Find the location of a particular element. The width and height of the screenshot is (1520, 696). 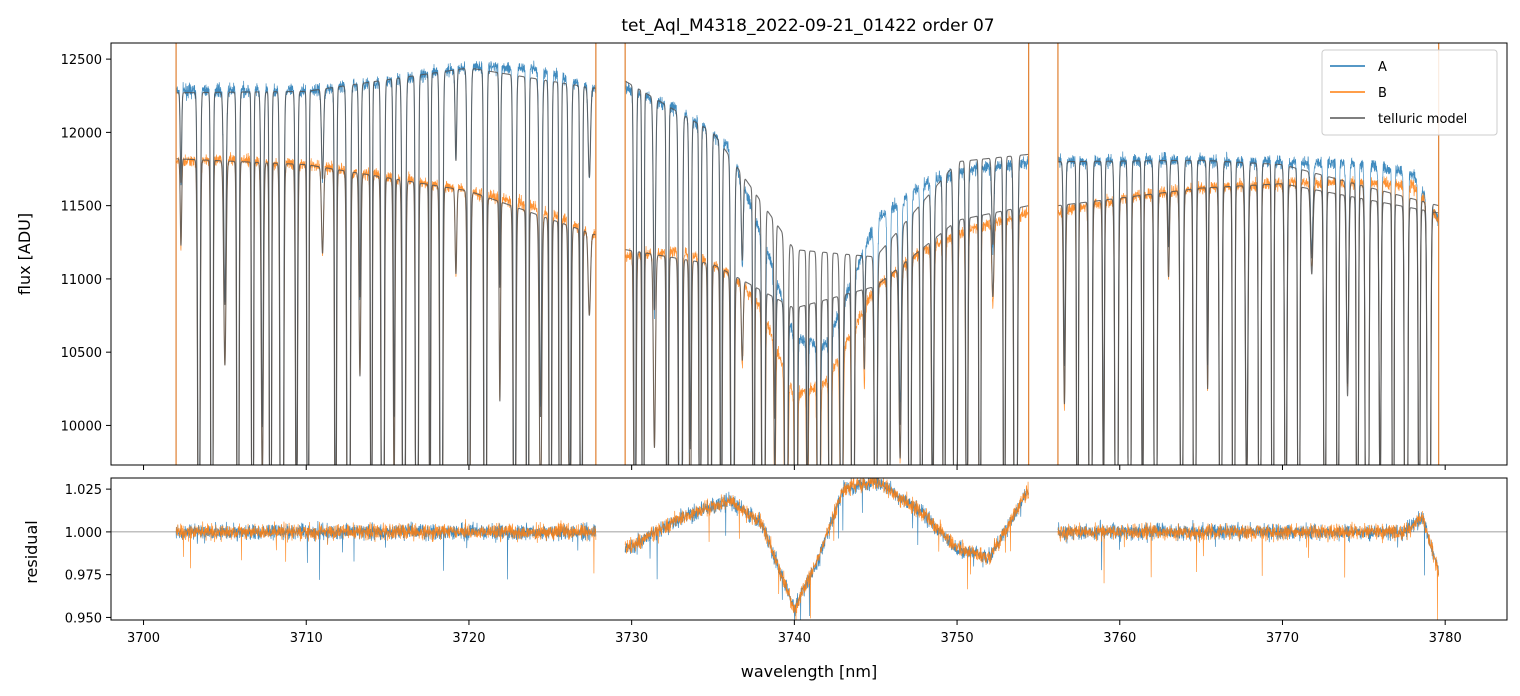

top-y-axis-label: flux [ADU] is located at coordinates (24, 254).